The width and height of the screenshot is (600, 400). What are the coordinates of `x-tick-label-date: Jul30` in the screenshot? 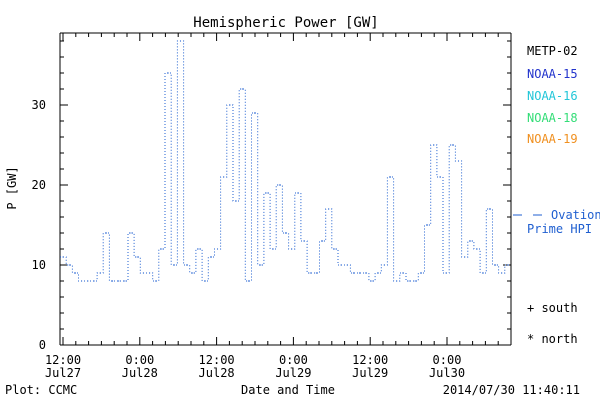 It's located at (447, 373).